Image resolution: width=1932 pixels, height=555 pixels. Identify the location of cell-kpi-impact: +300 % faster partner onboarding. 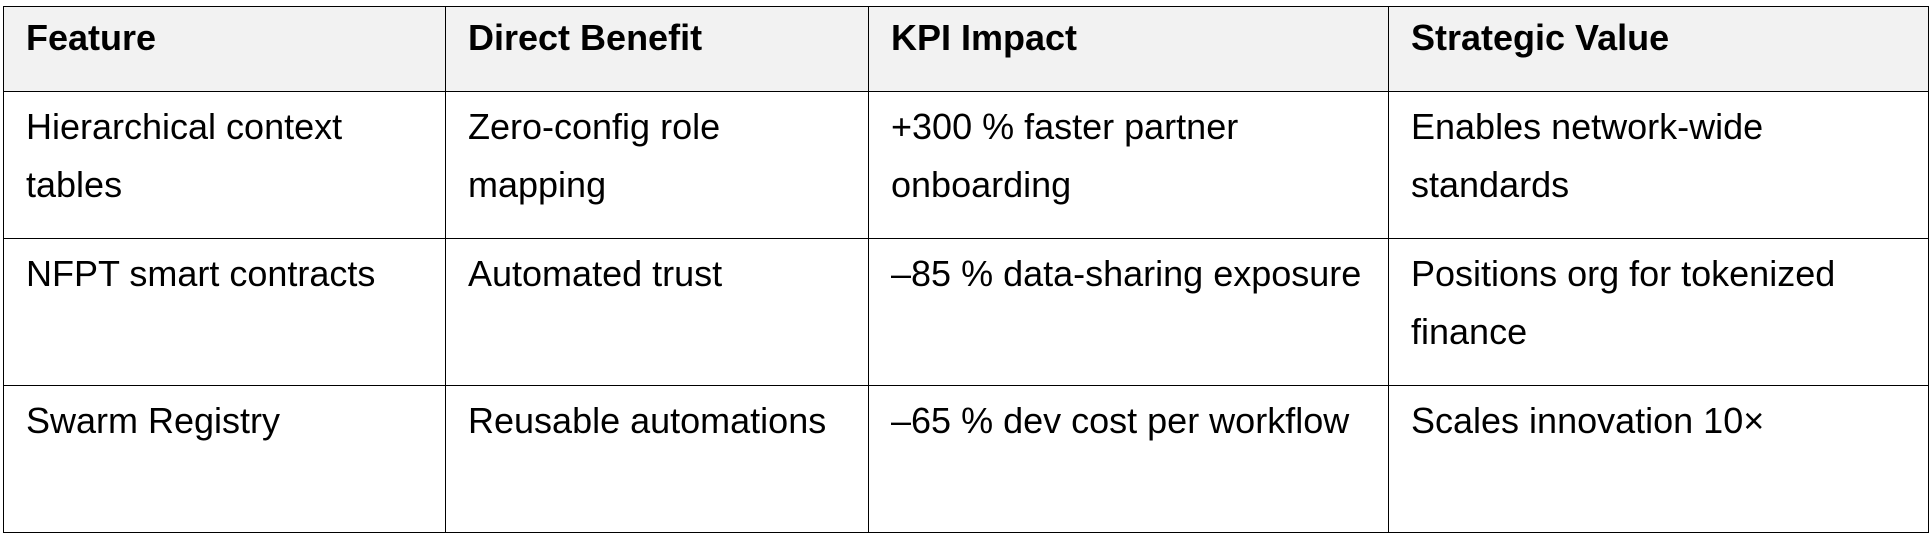
(1128, 165).